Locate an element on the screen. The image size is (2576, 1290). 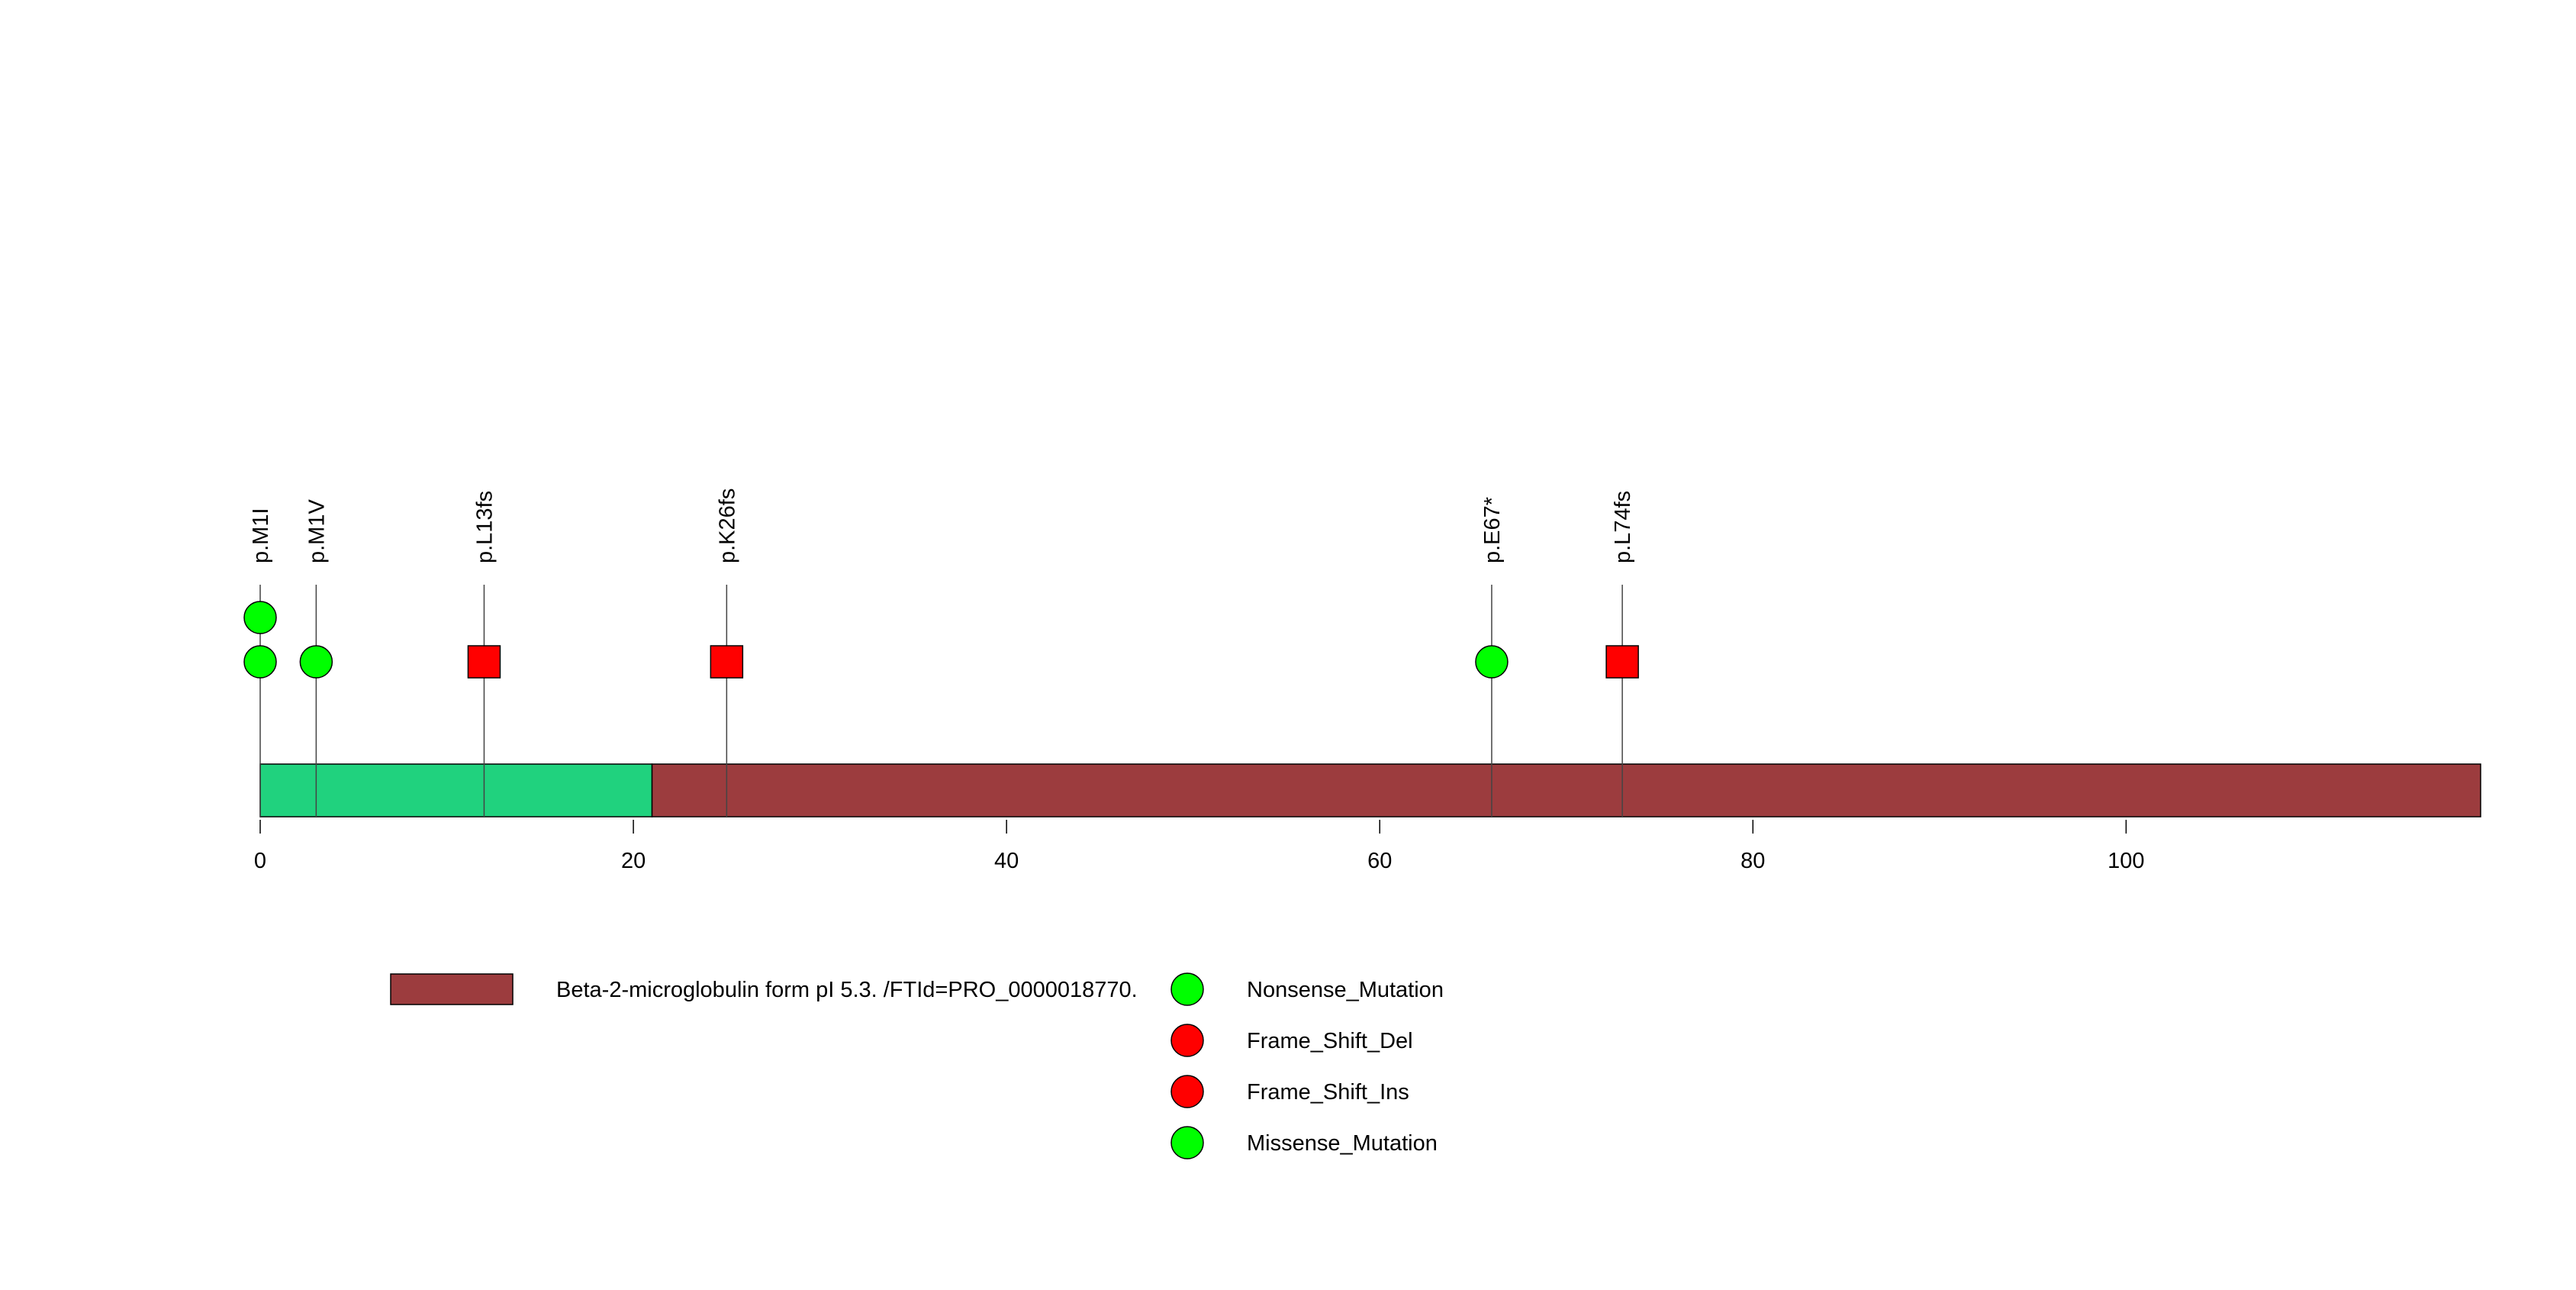
marker-p-l13fs-frame-shift-del is located at coordinates (484, 662).